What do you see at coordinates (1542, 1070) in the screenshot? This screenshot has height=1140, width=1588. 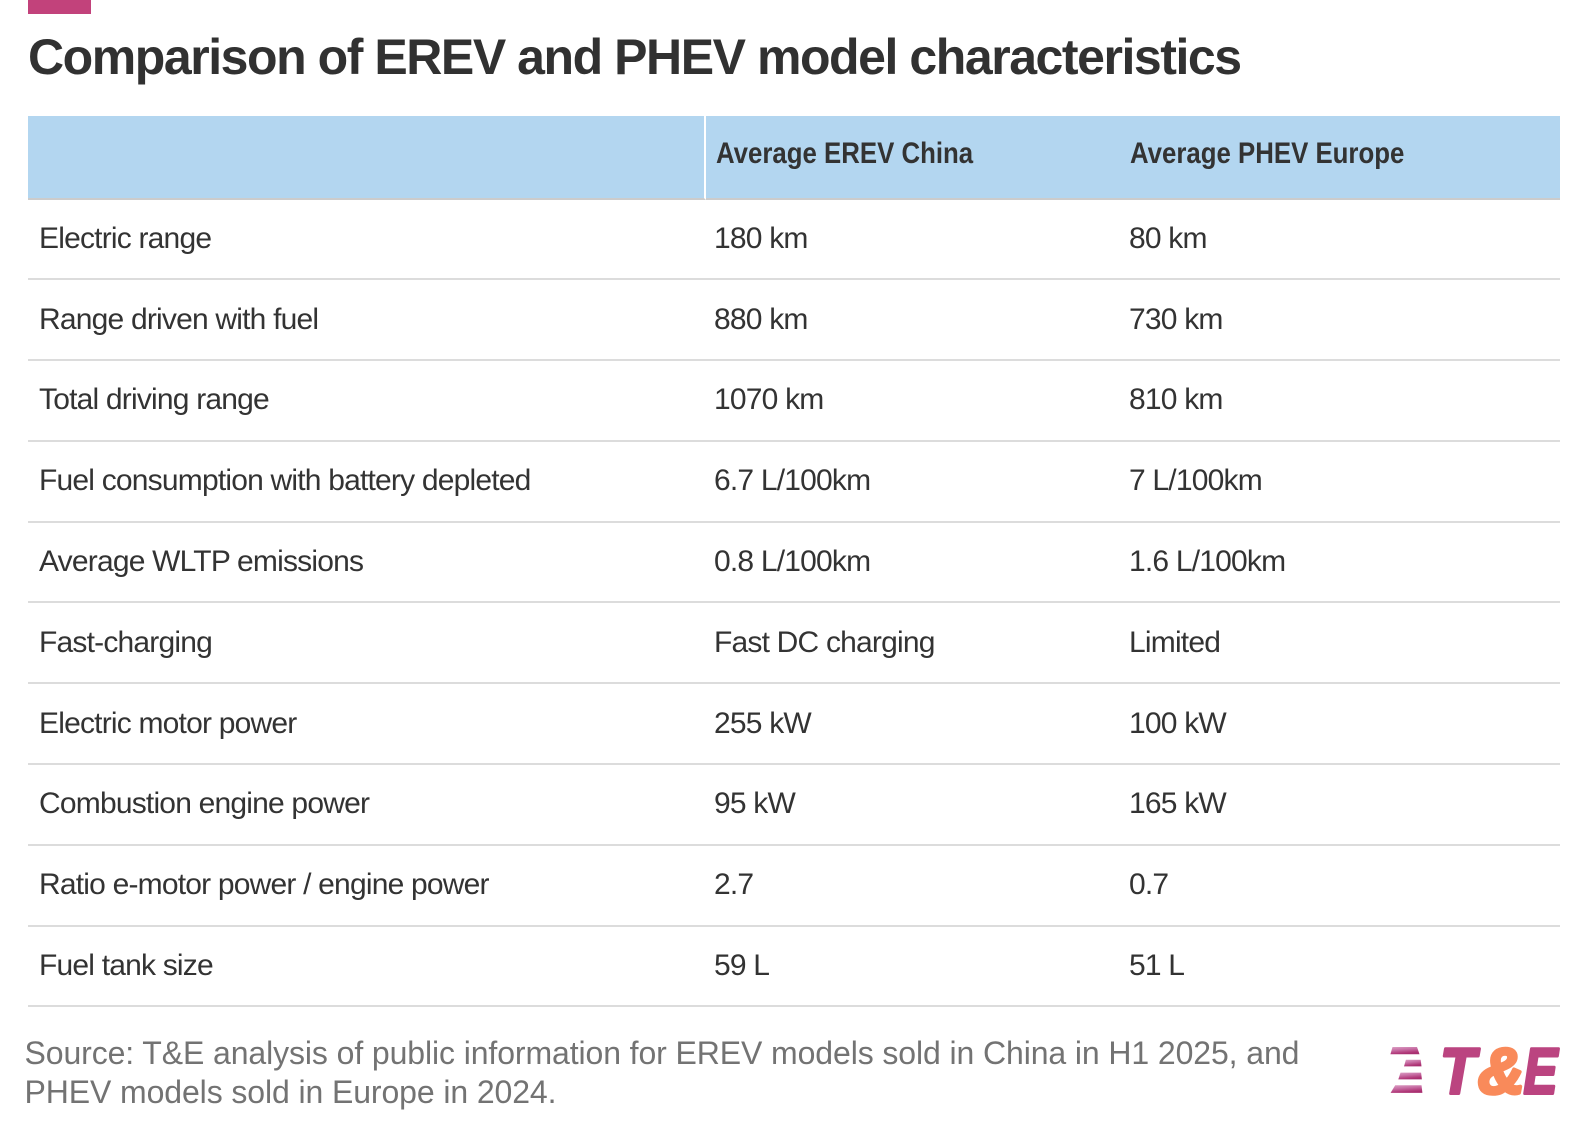 I see `svg-text: E` at bounding box center [1542, 1070].